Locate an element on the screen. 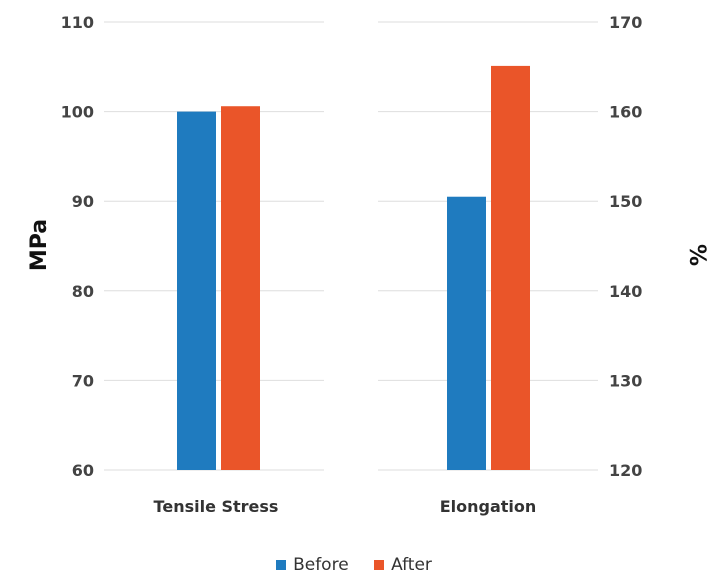 This screenshot has height=578, width=708. right-tick-label: 140 is located at coordinates (625, 291).